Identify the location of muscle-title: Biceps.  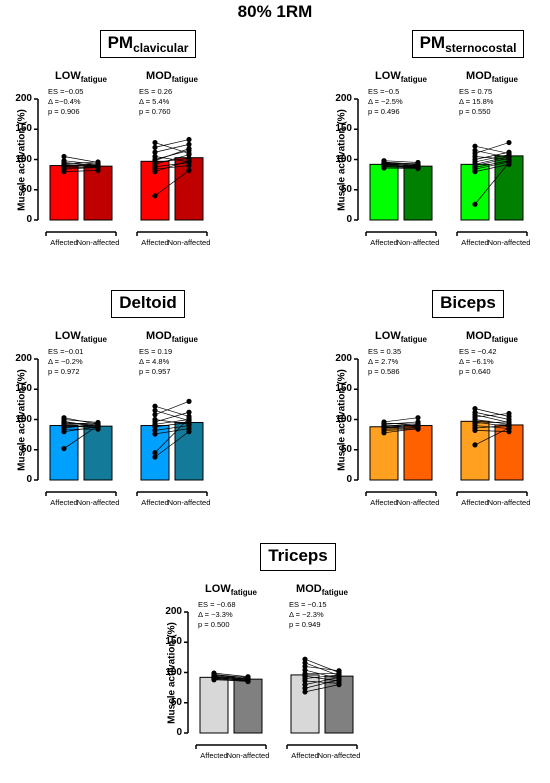
(468, 304).